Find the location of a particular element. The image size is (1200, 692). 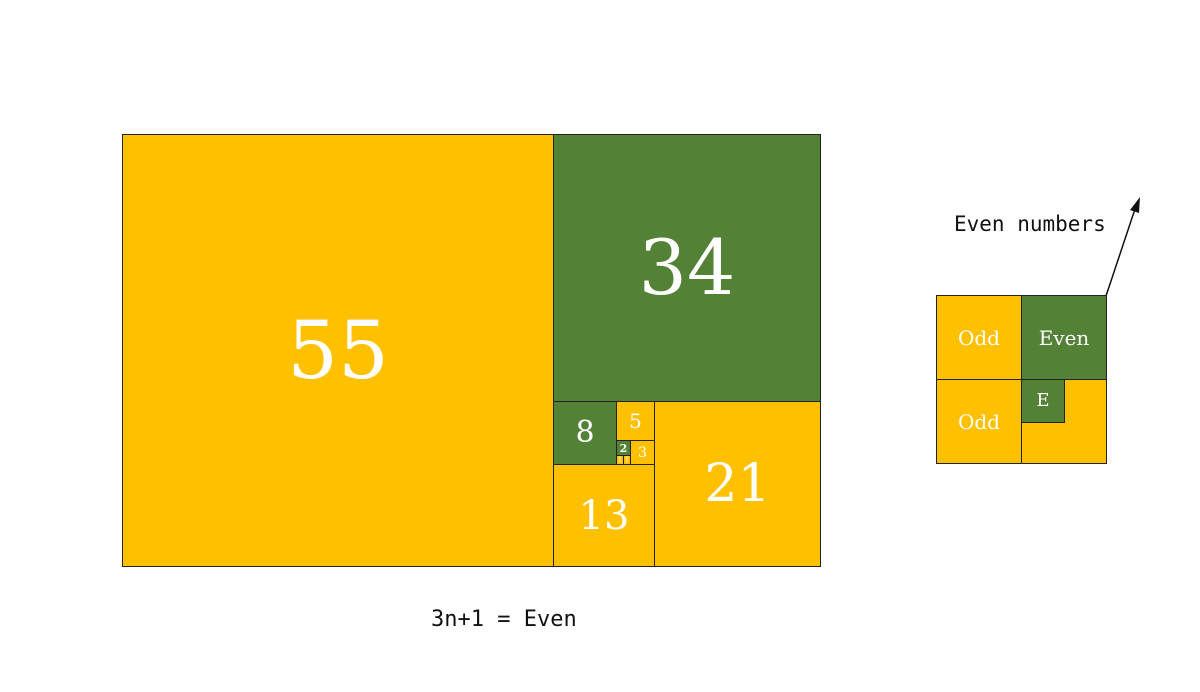

legend-odd-bottom: Odd is located at coordinates (979, 421).